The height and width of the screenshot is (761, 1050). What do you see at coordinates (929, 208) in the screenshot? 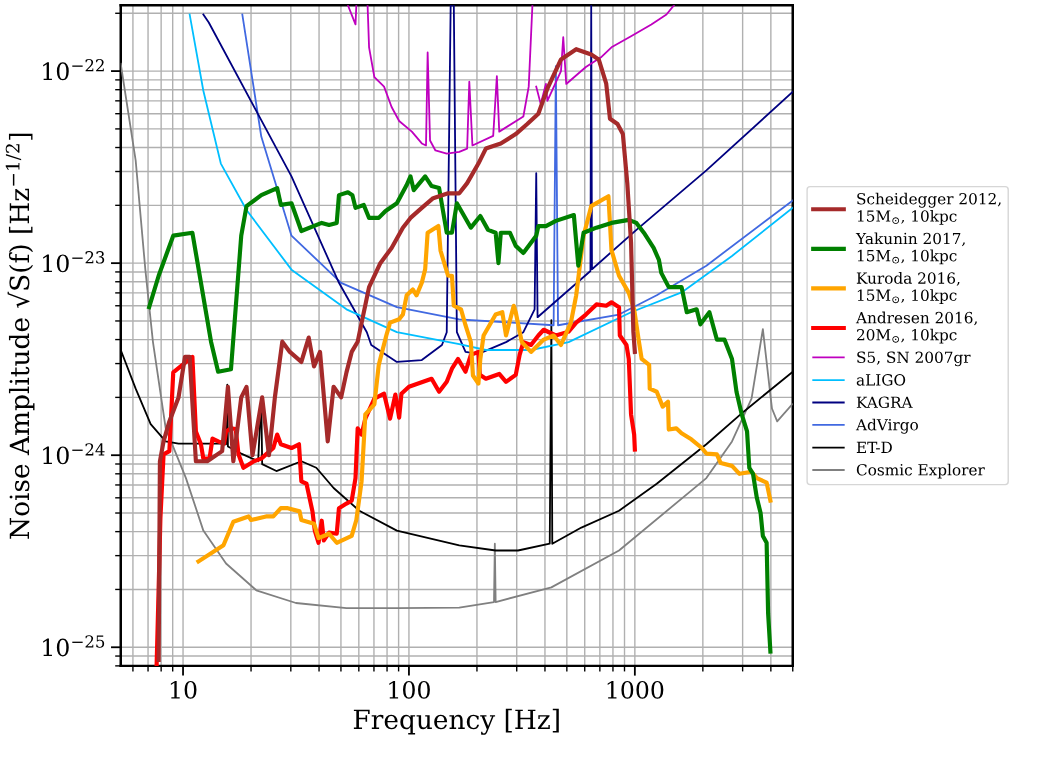
I see `legend-label: Scheidegger 2012, 15M$_{⊙}$, 10kpc` at bounding box center [929, 208].